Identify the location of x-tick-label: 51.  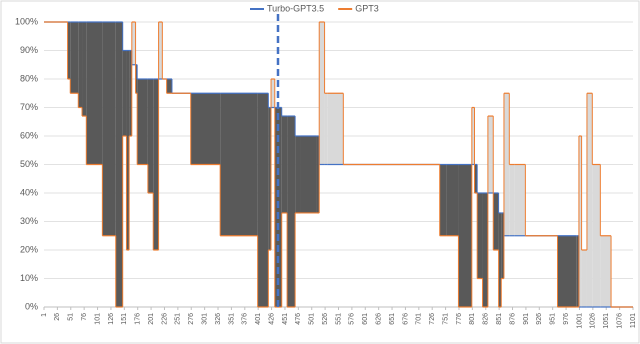
(71, 317).